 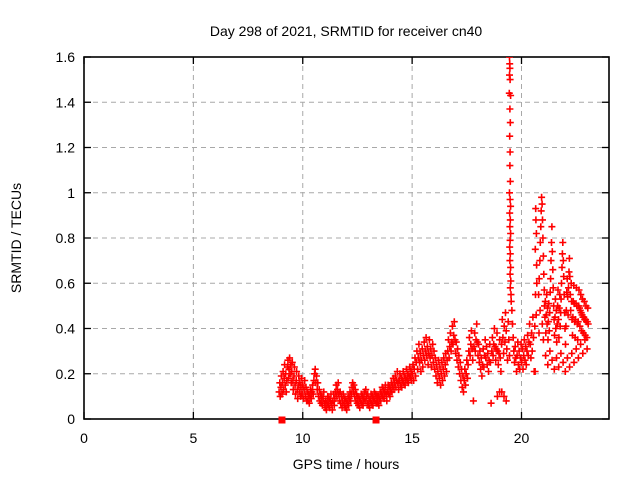 I want to click on x-tick-label: 5, so click(x=193, y=438).